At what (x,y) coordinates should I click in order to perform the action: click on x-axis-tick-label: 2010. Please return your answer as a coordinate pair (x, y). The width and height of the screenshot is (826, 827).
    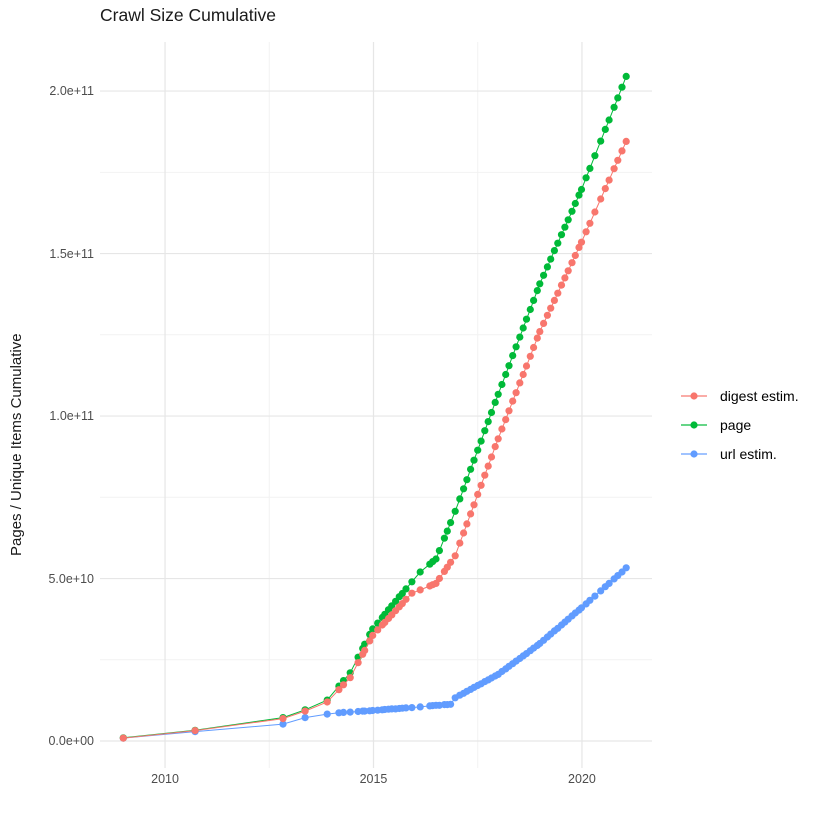
    Looking at the image, I should click on (165, 779).